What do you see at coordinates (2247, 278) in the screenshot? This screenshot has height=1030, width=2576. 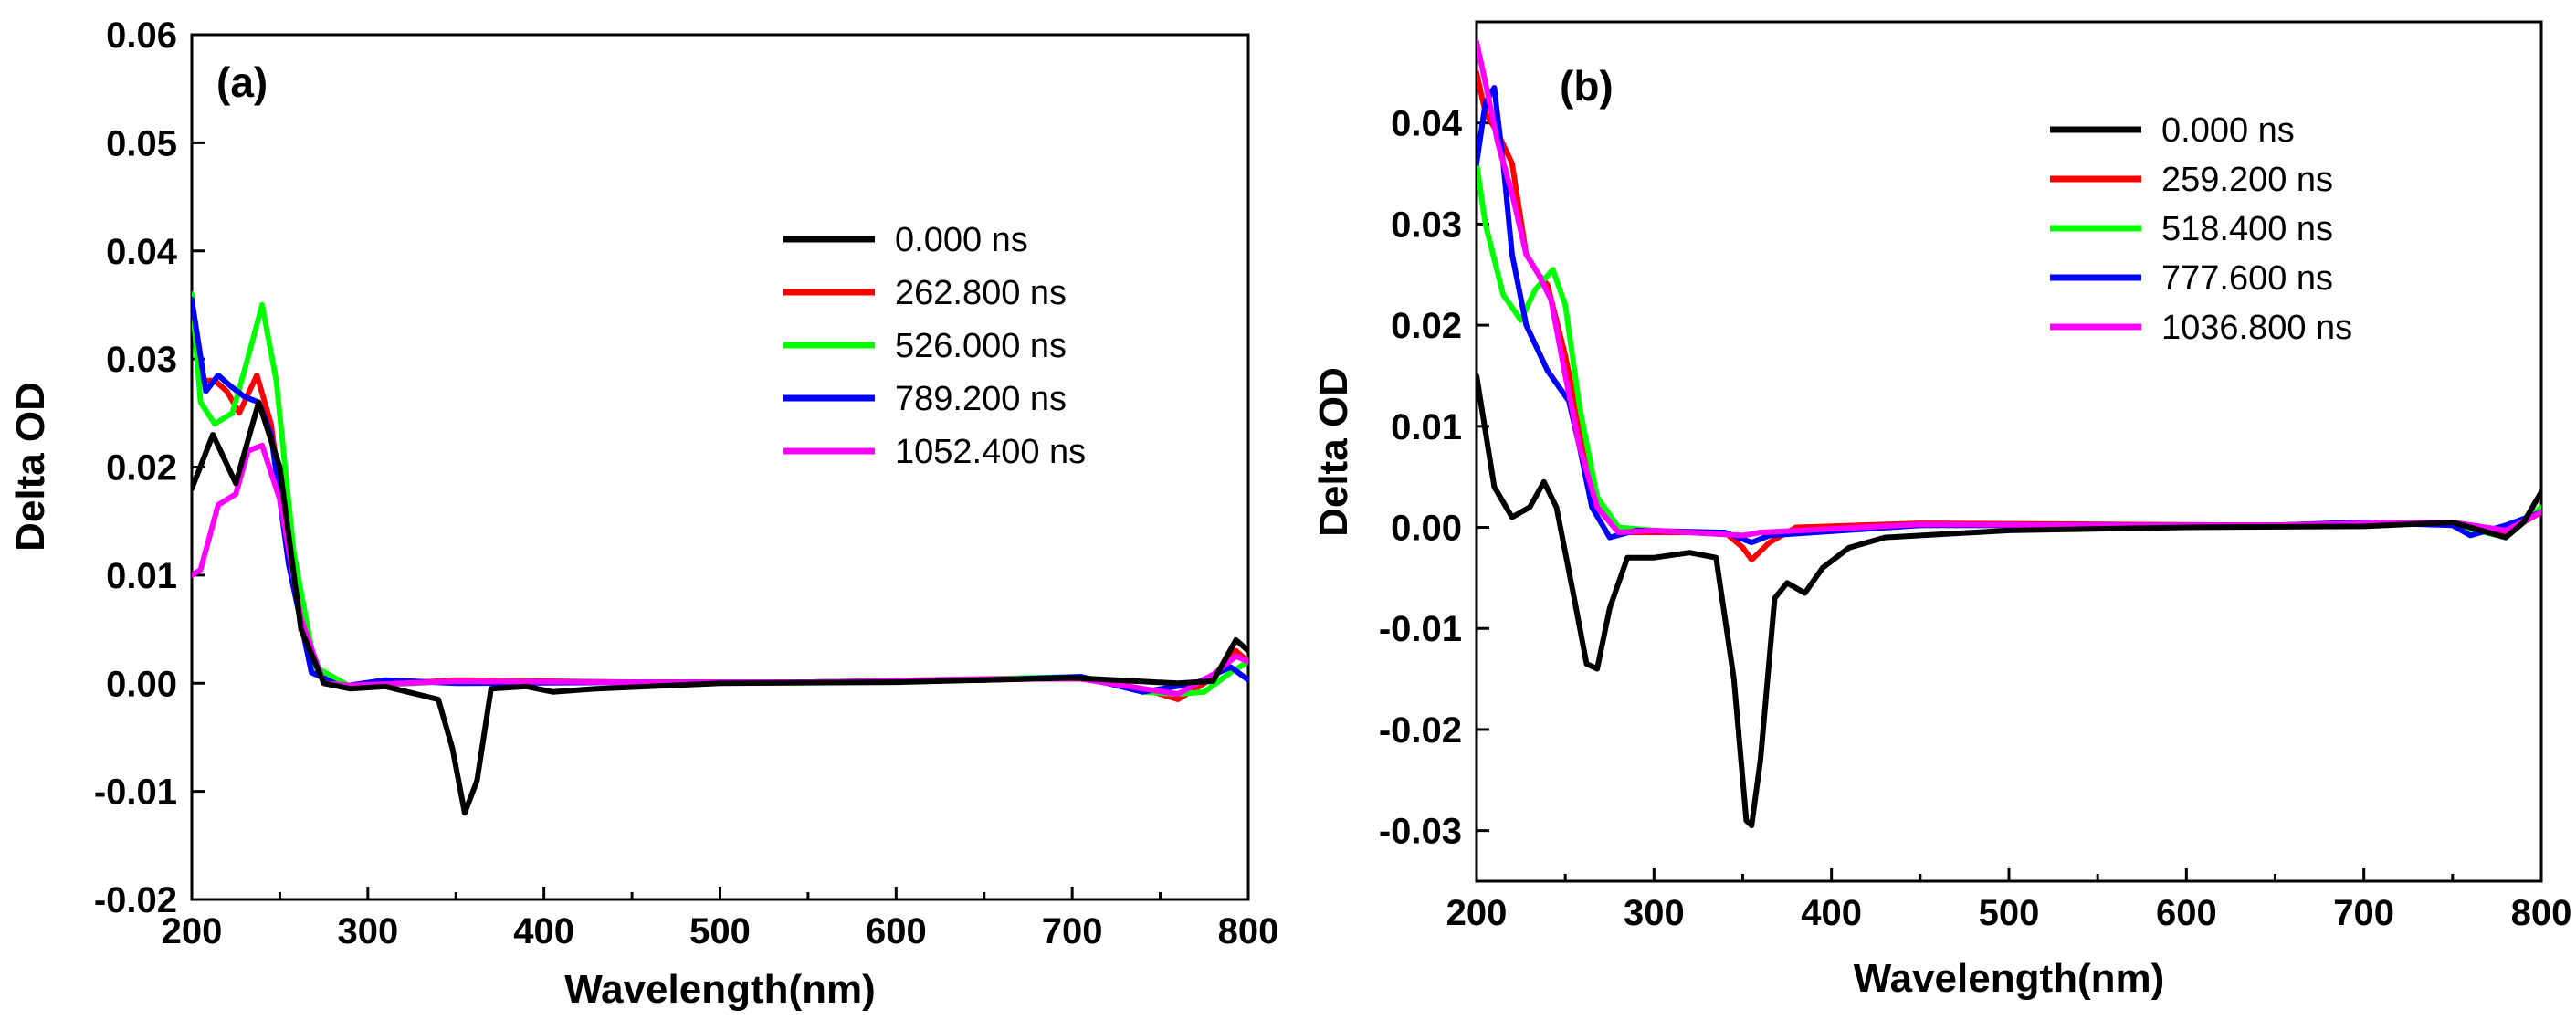 I see `legend-label: 777.600 ns` at bounding box center [2247, 278].